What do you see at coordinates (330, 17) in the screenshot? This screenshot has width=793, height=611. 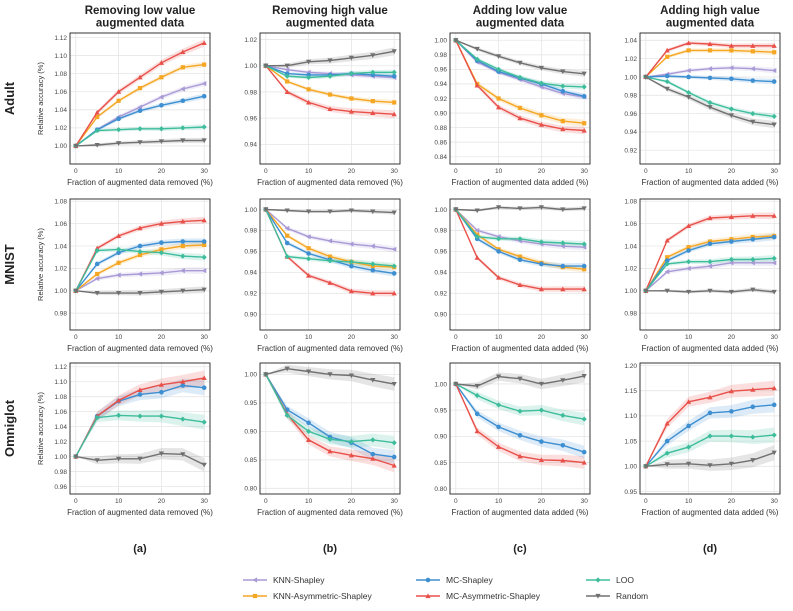 I see `column-title-2: Removing high value augmented data` at bounding box center [330, 17].